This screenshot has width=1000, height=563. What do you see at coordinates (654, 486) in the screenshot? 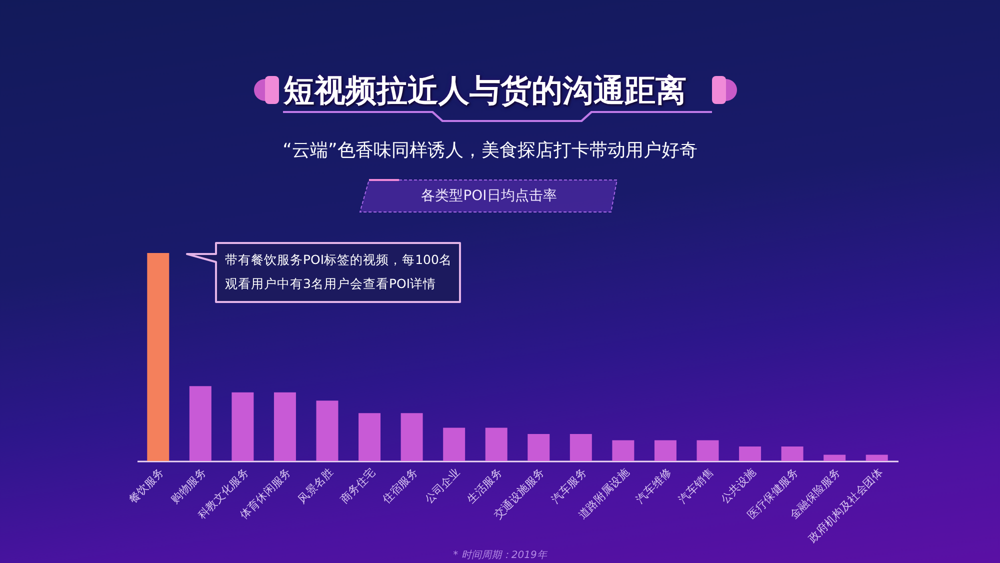
I see `x-tick-label: 汽车维修` at bounding box center [654, 486].